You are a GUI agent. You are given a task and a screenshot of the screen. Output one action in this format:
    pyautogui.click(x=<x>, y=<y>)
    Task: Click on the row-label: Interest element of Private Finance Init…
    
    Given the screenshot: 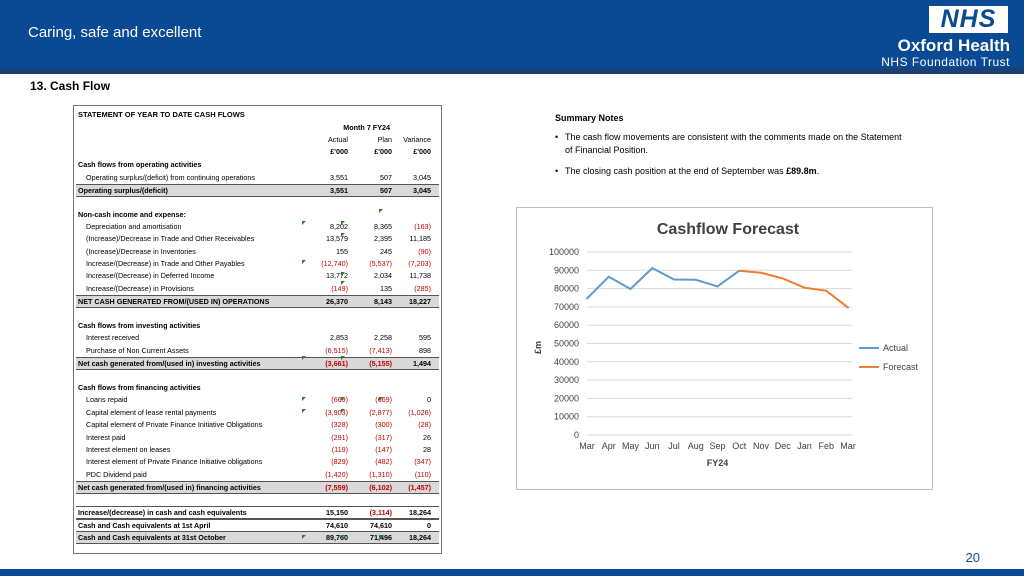 What is the action you would take?
    pyautogui.click(x=174, y=461)
    